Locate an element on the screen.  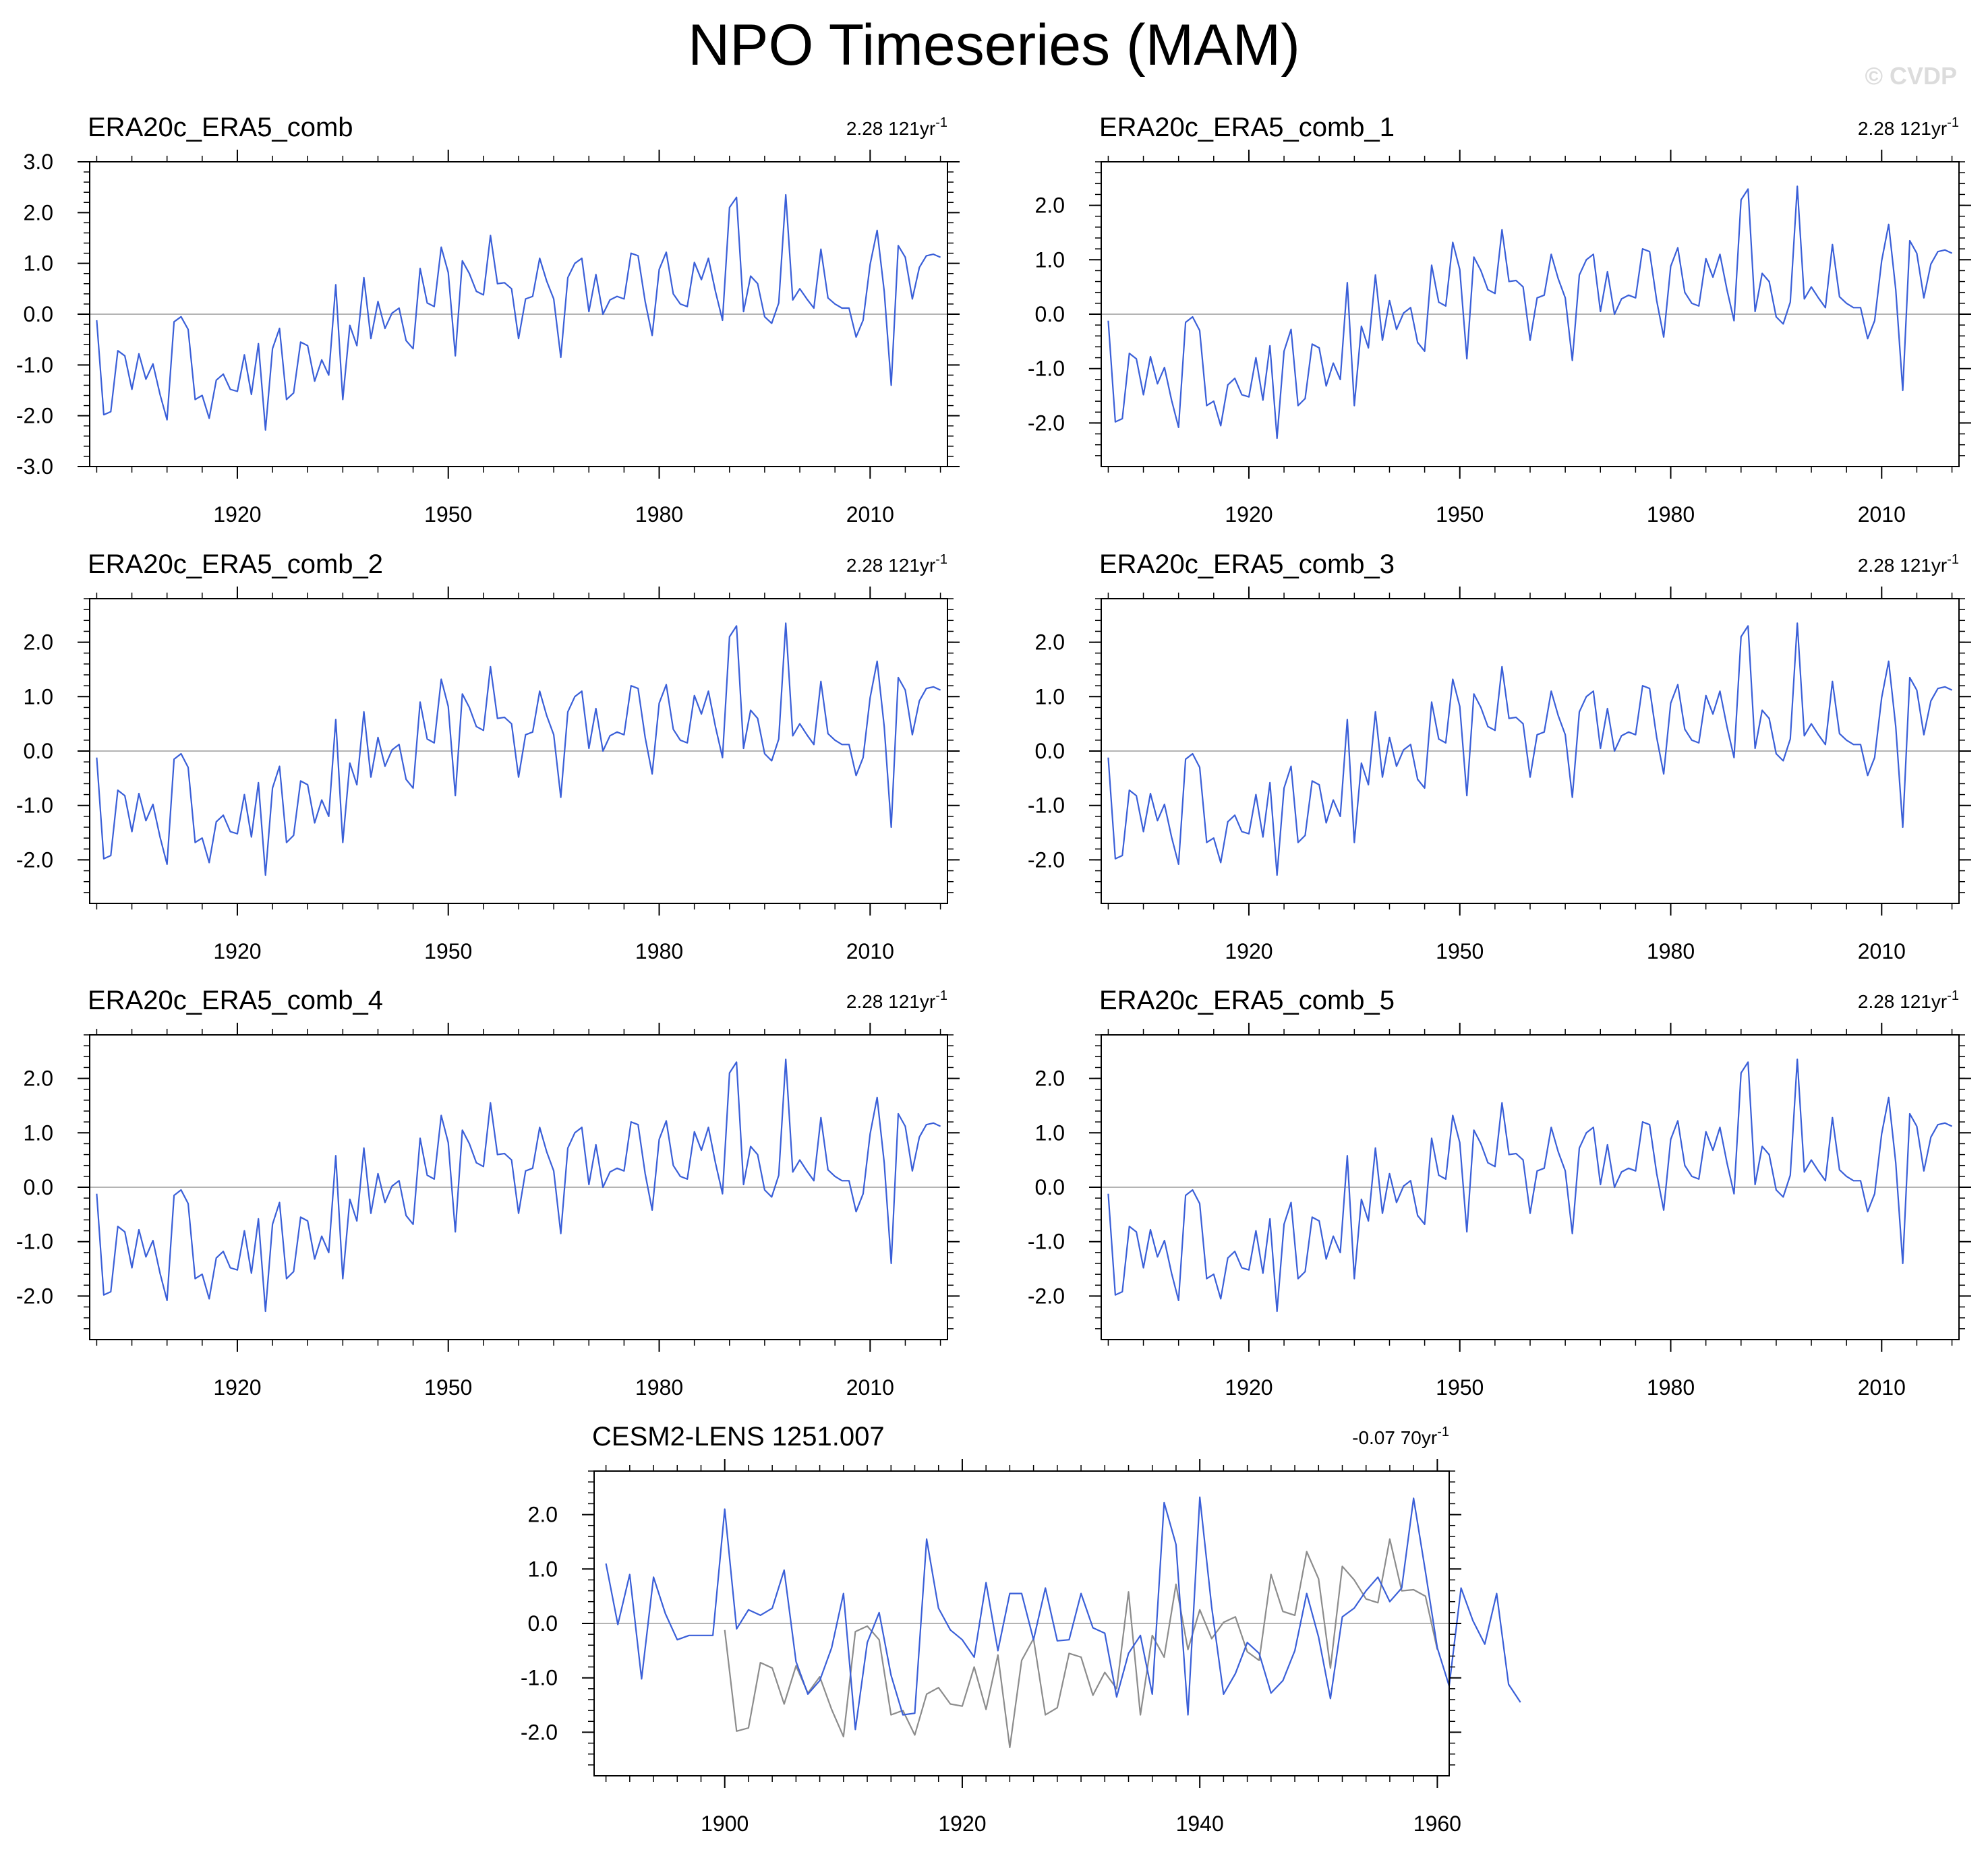
watermark: © CVDP is located at coordinates (1911, 76).